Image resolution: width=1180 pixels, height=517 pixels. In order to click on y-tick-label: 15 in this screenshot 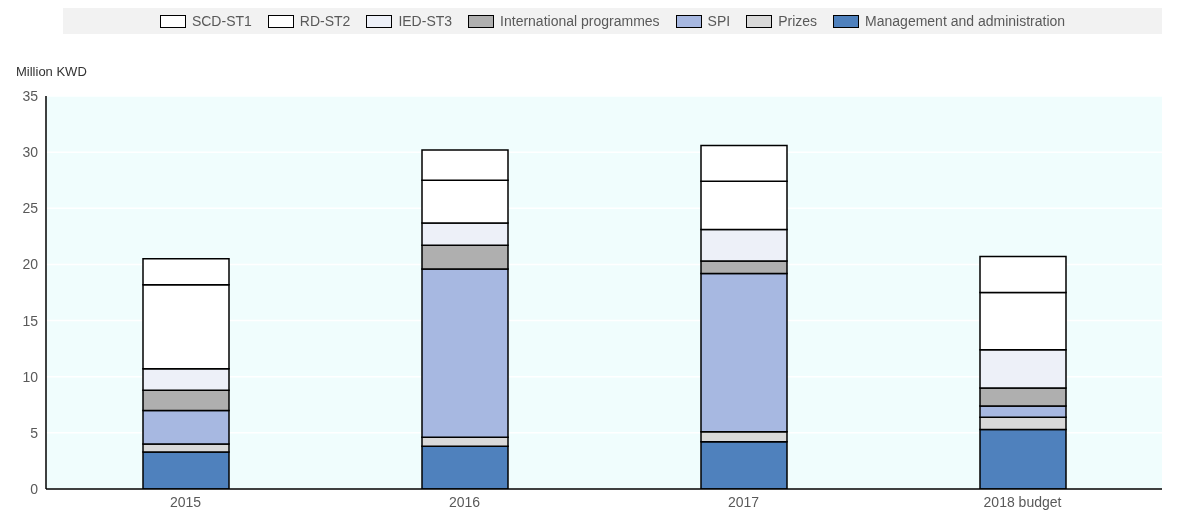, I will do `click(30, 320)`.